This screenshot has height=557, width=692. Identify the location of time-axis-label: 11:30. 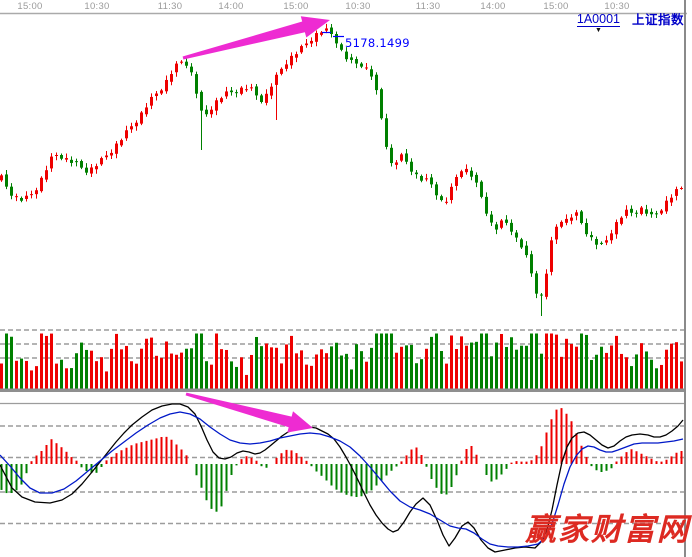
(170, 6).